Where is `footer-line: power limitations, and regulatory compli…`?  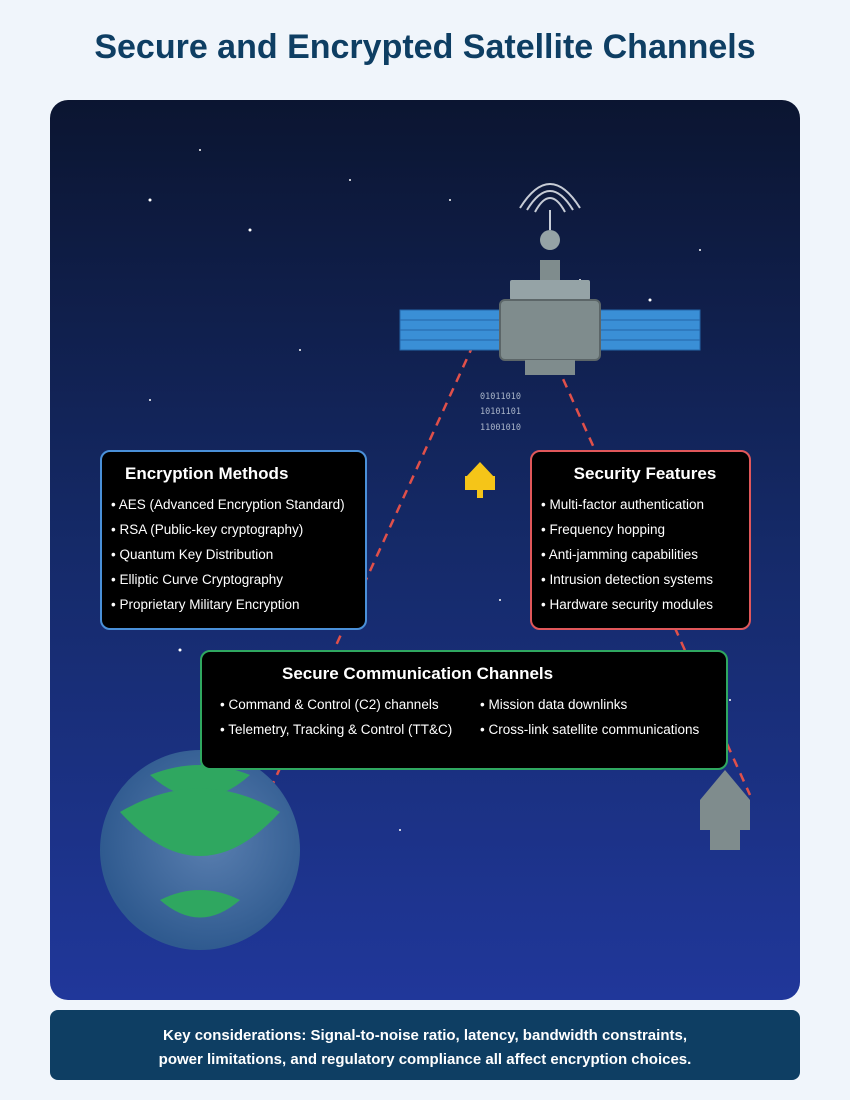
footer-line: power limitations, and regulatory compli… is located at coordinates (425, 1059).